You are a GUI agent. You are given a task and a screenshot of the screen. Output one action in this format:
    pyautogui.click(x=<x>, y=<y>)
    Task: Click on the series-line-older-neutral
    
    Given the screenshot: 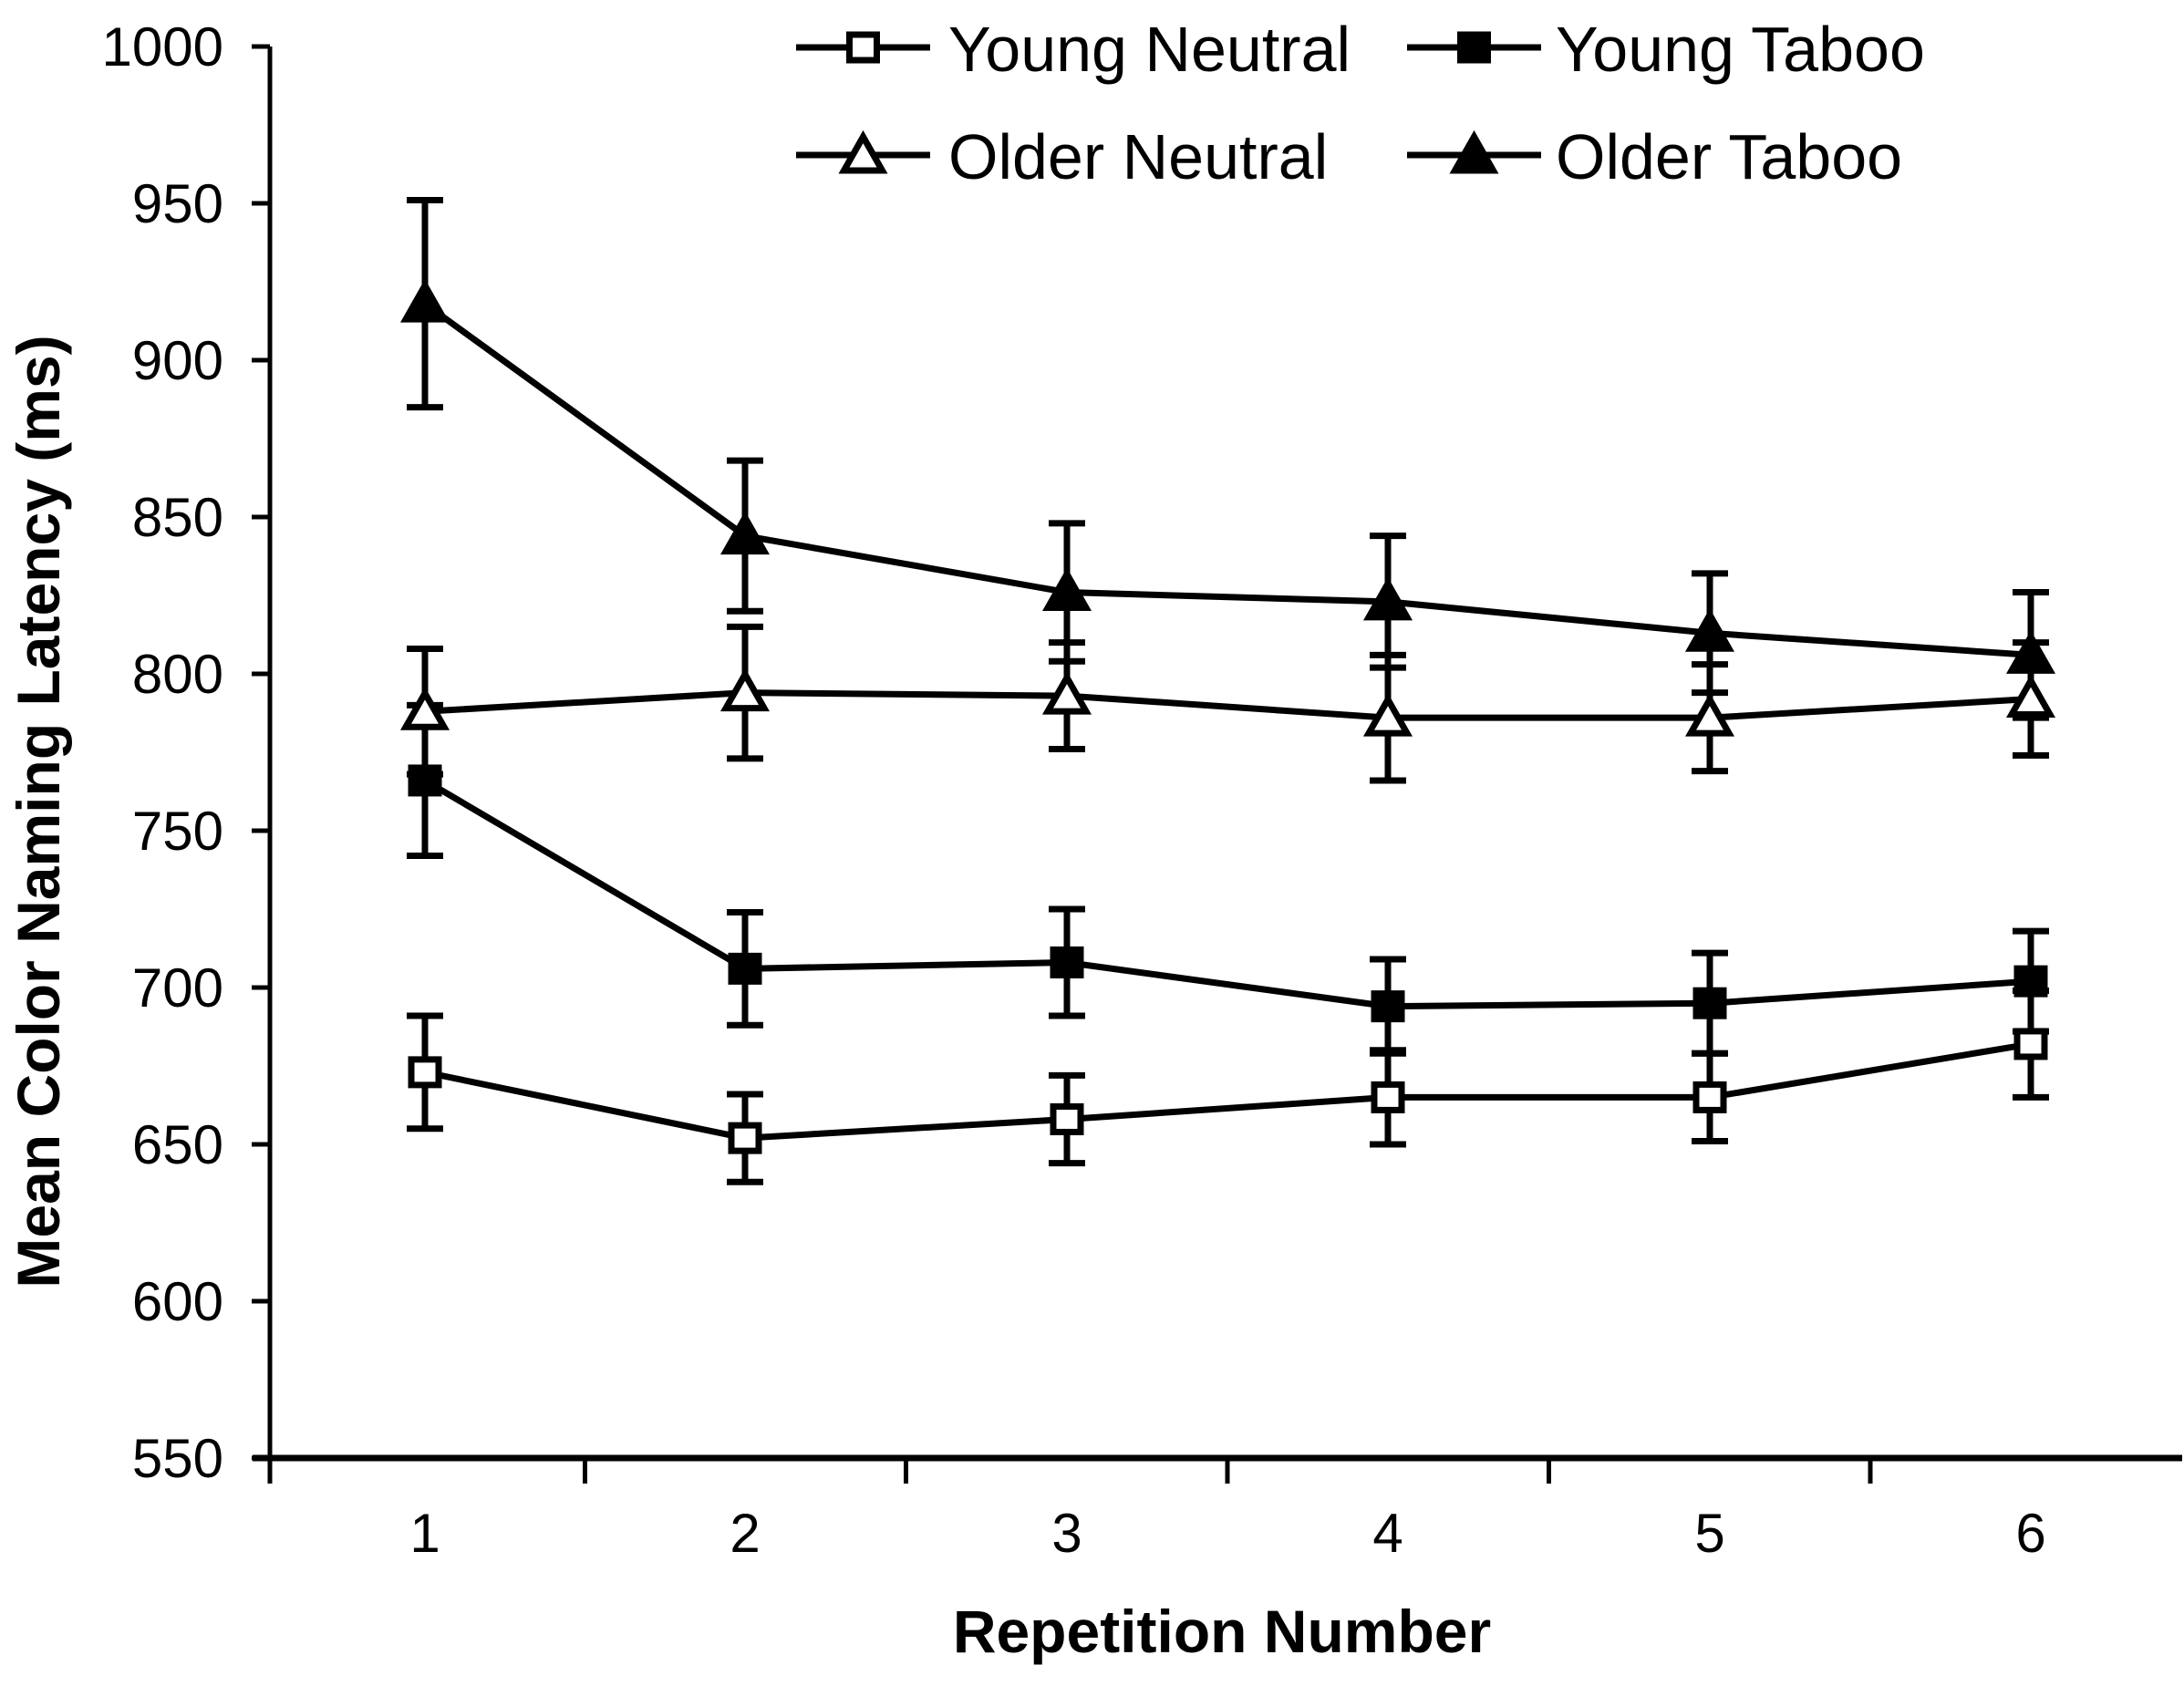 What is the action you would take?
    pyautogui.click(x=1228, y=705)
    